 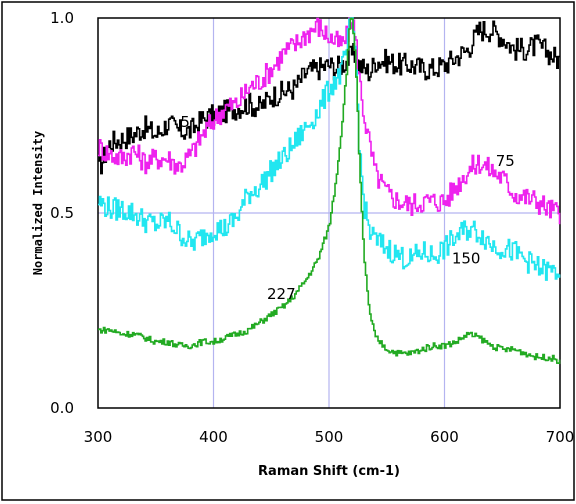 I want to click on x-tick-label: 500, so click(x=329, y=437).